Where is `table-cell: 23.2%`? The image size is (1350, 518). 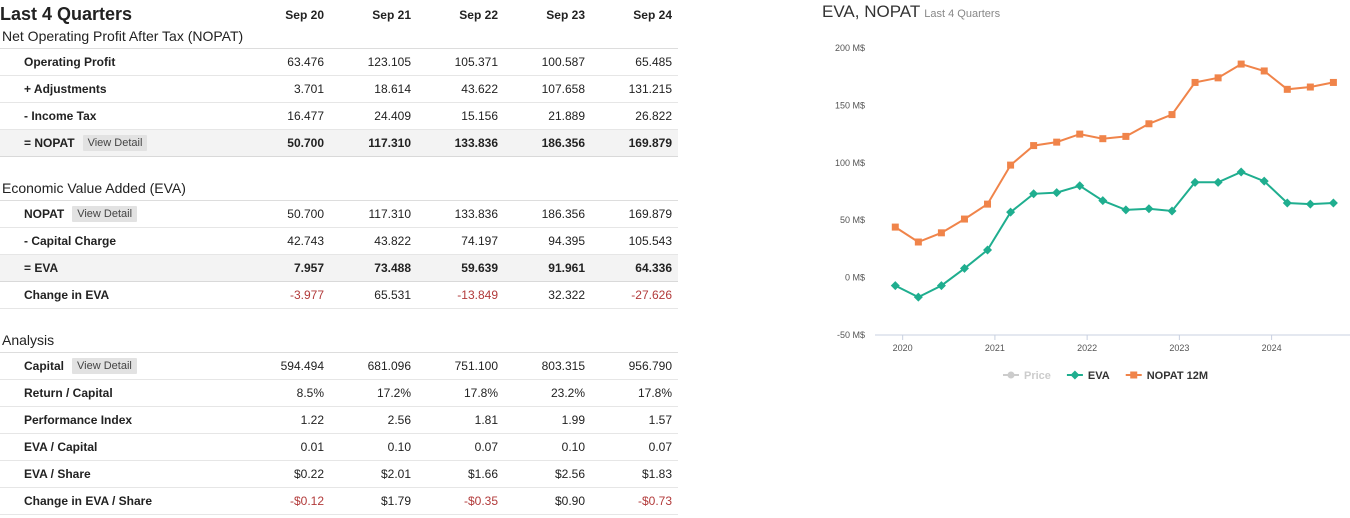 table-cell: 23.2% is located at coordinates (567, 393).